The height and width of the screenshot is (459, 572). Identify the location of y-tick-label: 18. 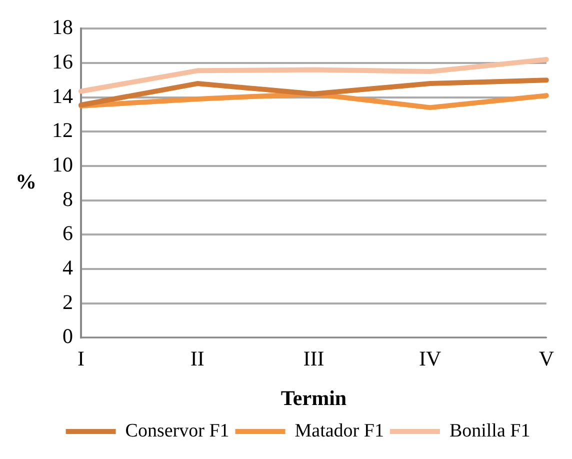
(62, 27).